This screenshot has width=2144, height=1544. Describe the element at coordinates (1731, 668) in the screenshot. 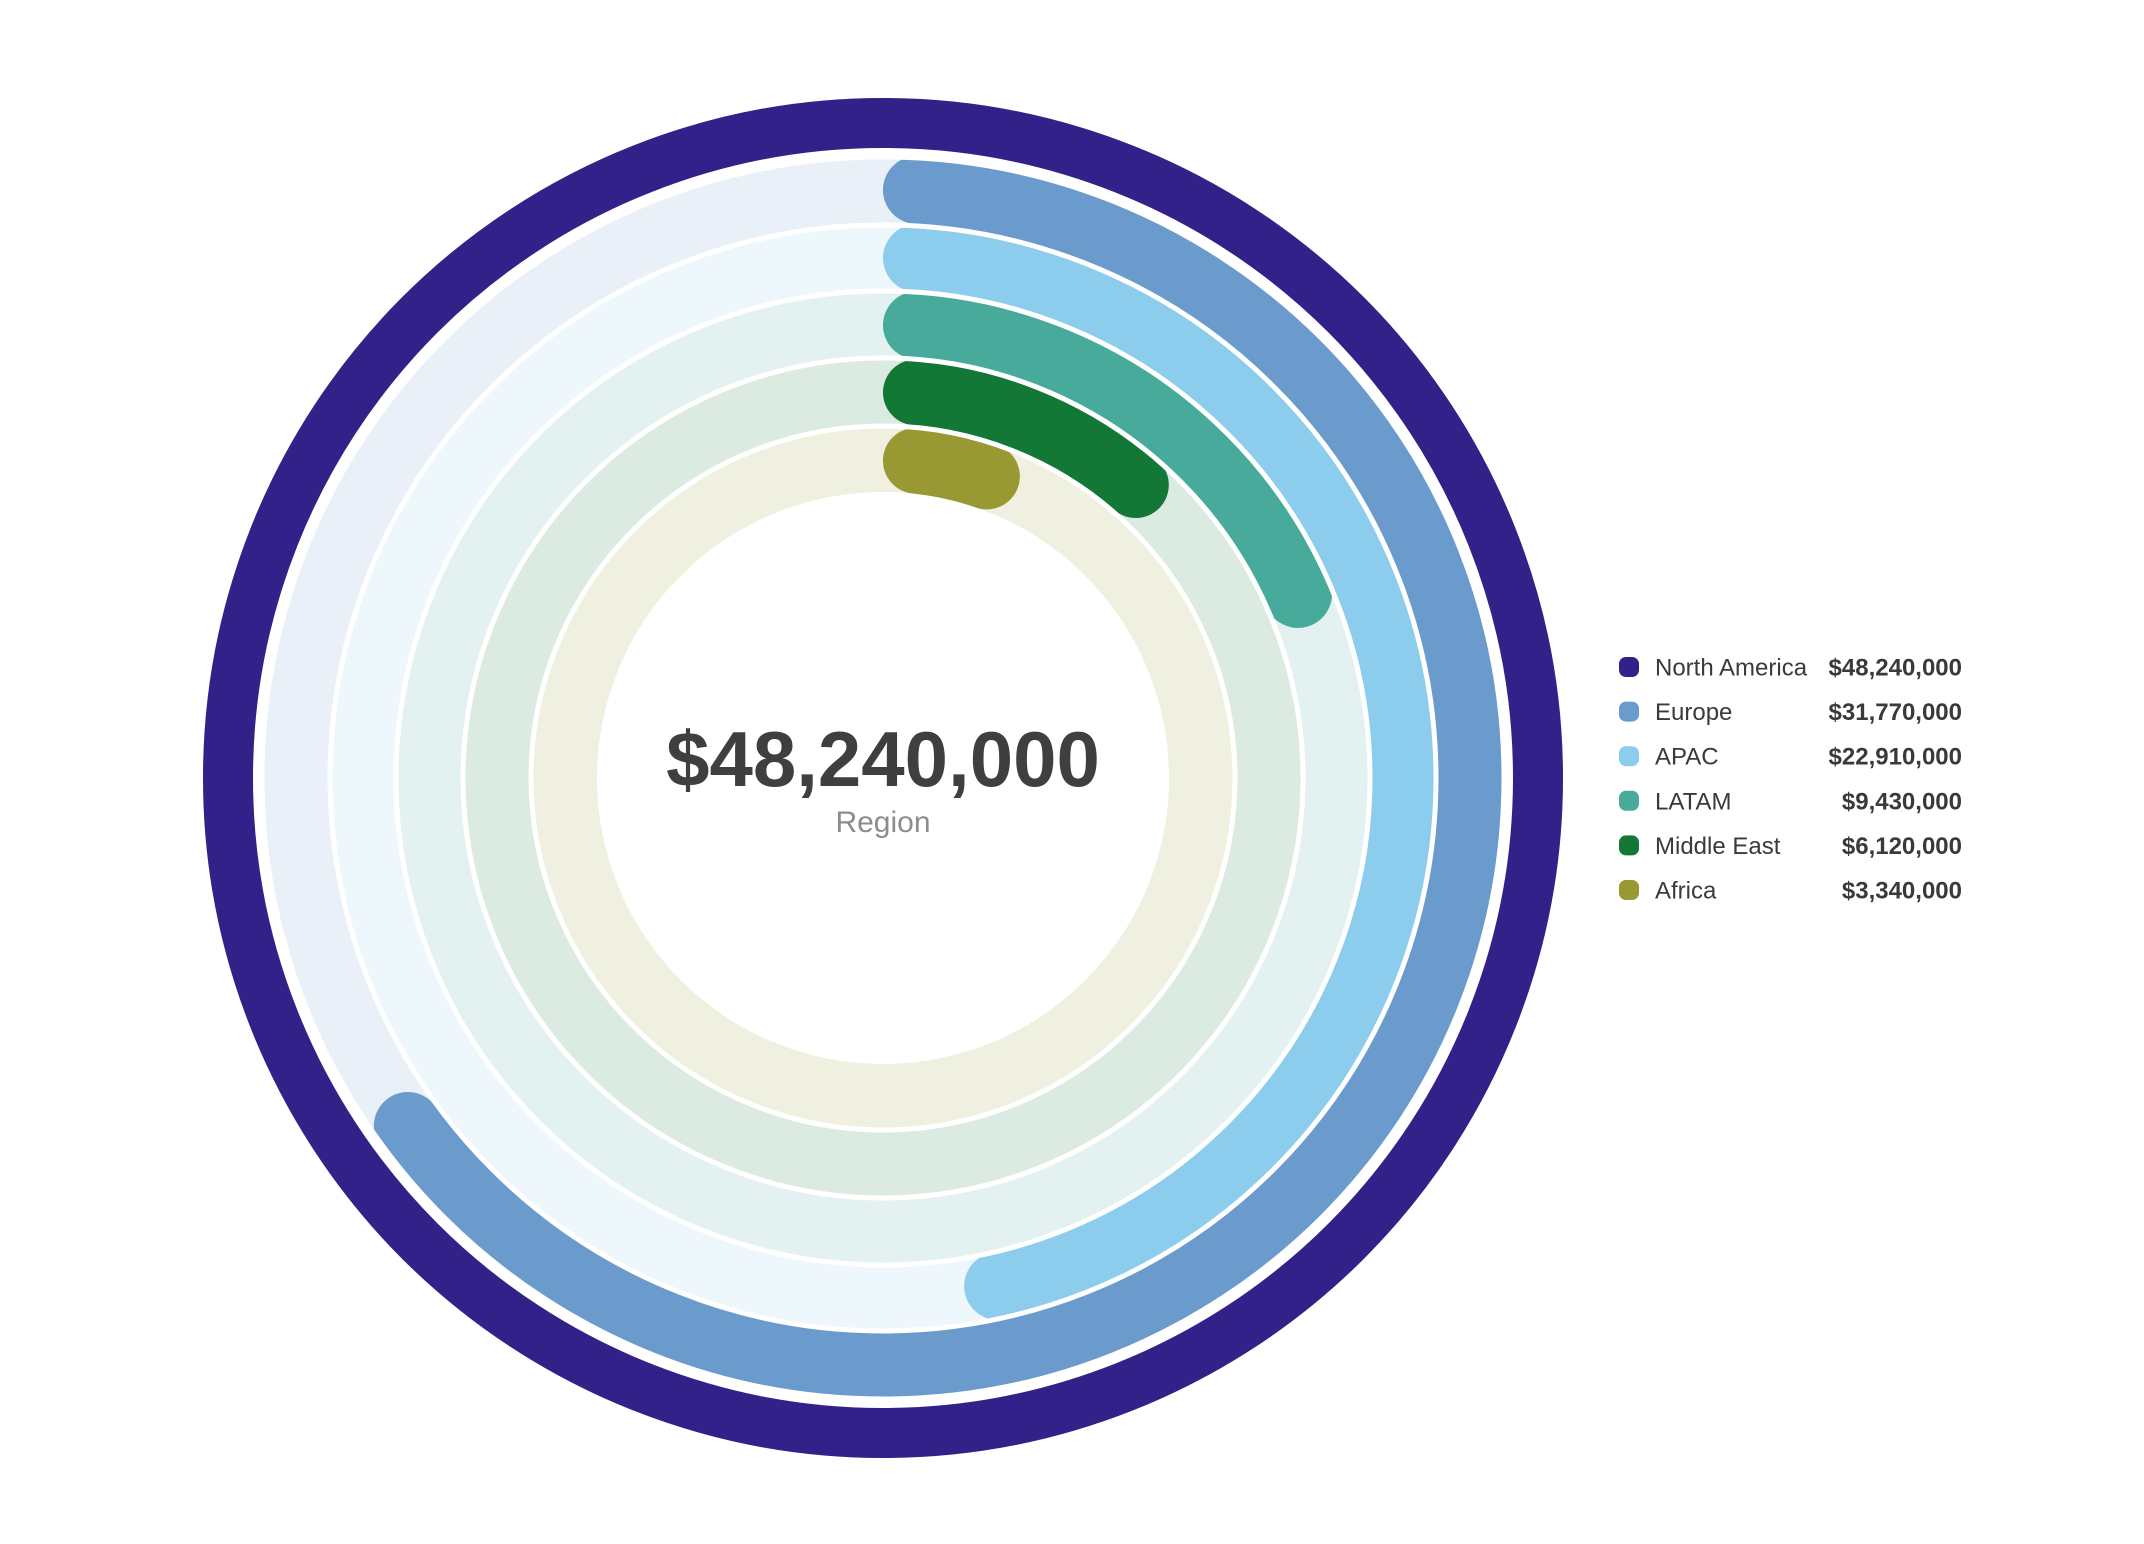

I see `legend-label: North America` at that location.